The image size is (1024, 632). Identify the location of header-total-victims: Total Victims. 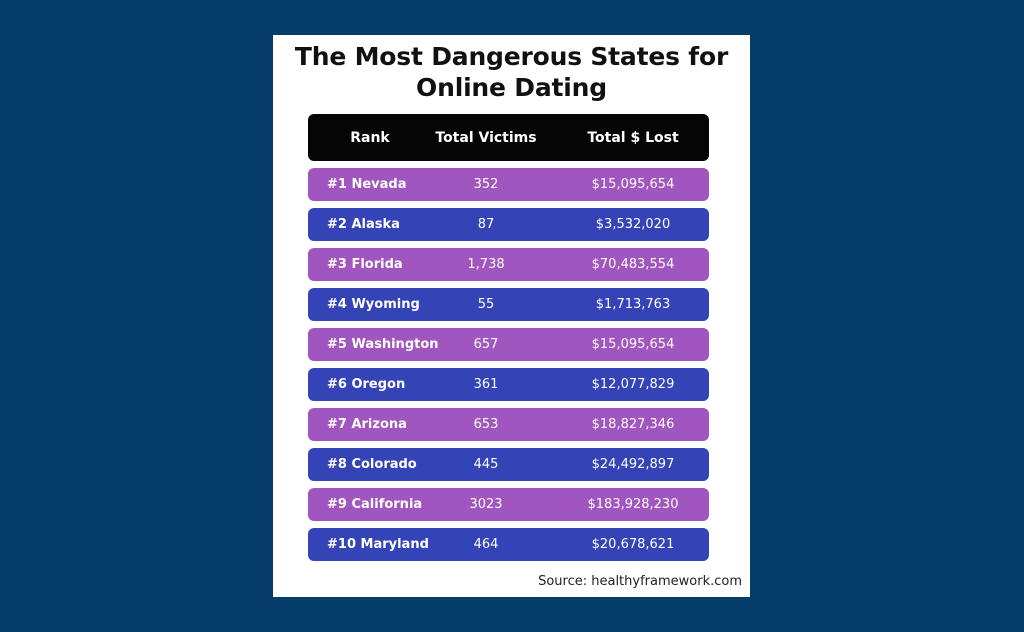
(486, 137).